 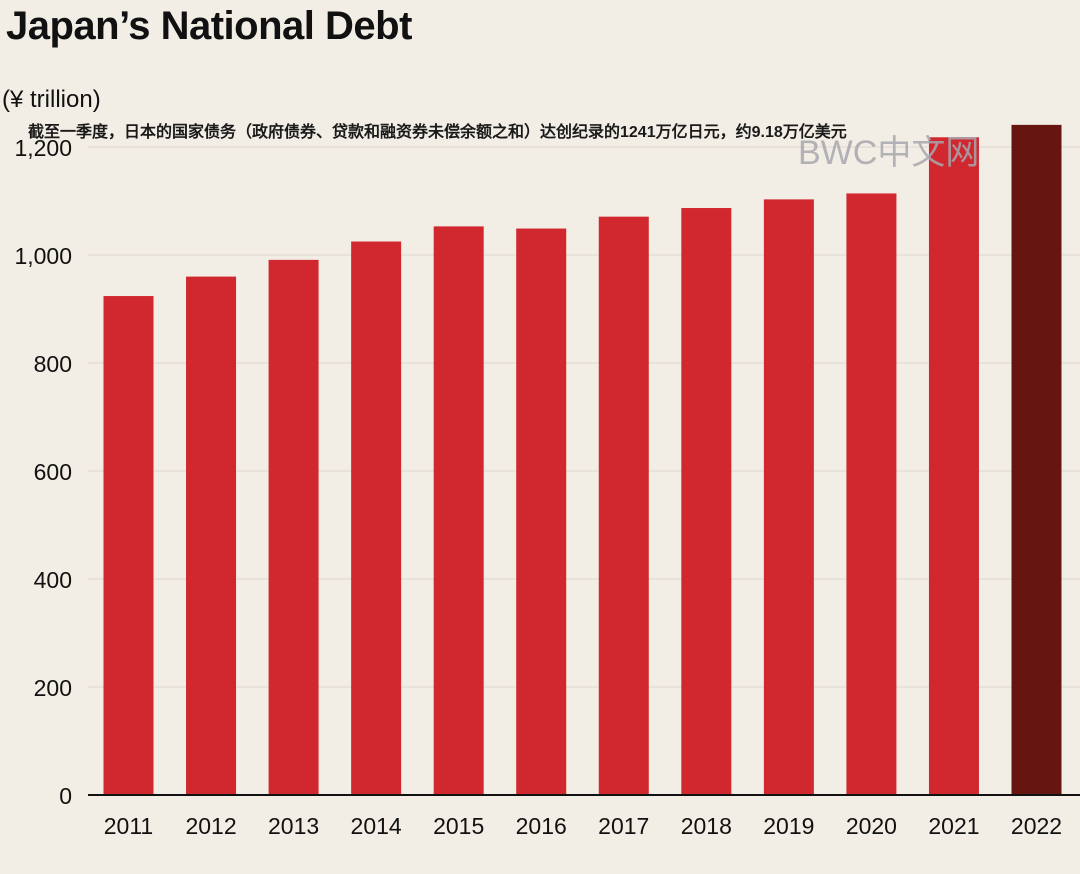 What do you see at coordinates (541, 512) in the screenshot?
I see `bar-2016` at bounding box center [541, 512].